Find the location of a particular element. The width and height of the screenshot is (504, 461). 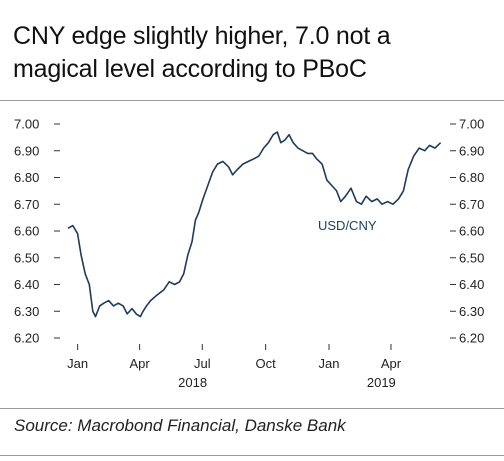

y-tick-label-left: 6.60 is located at coordinates (26, 231).